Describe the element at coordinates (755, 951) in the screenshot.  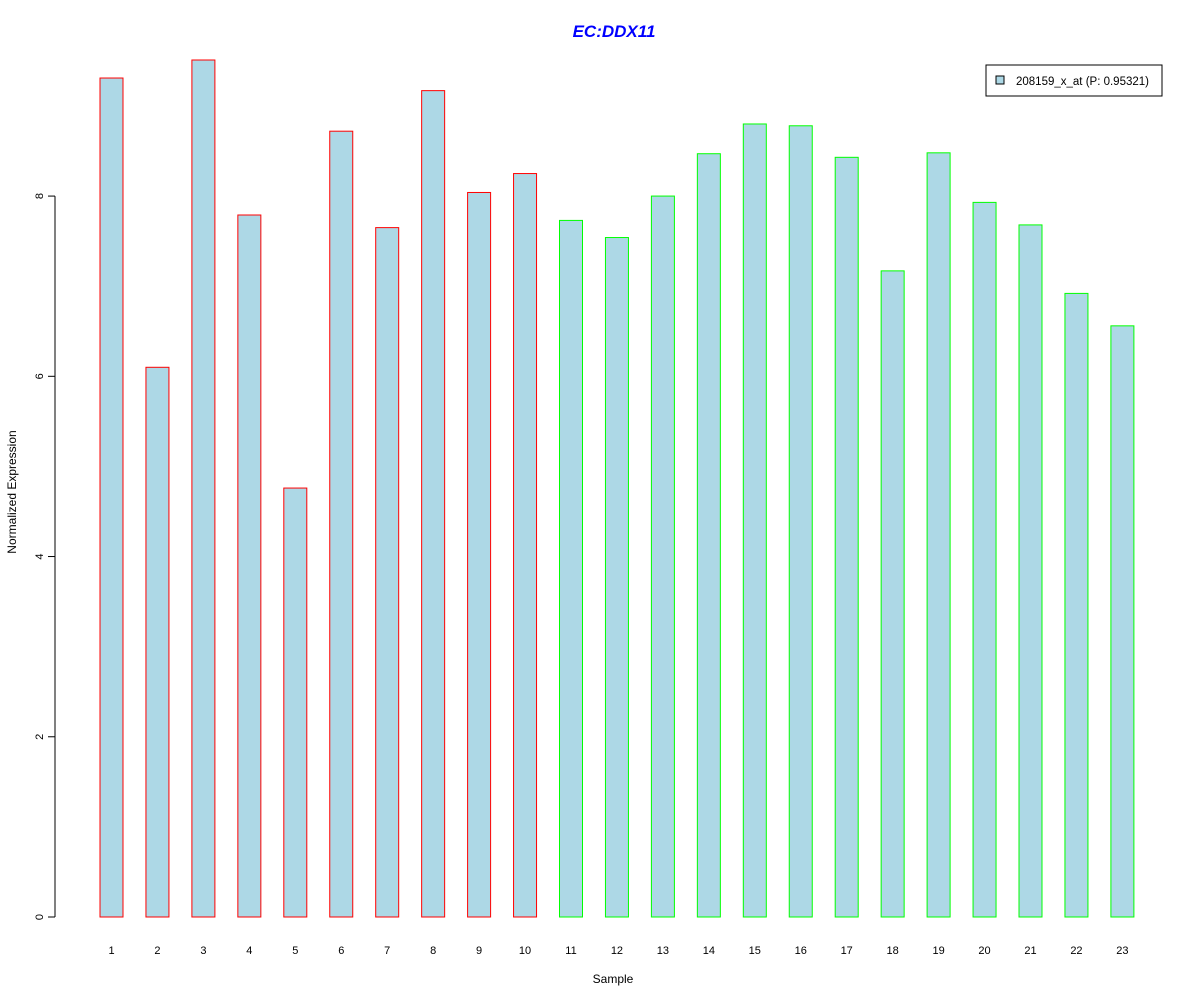
I see `x-tick-label: 15` at that location.